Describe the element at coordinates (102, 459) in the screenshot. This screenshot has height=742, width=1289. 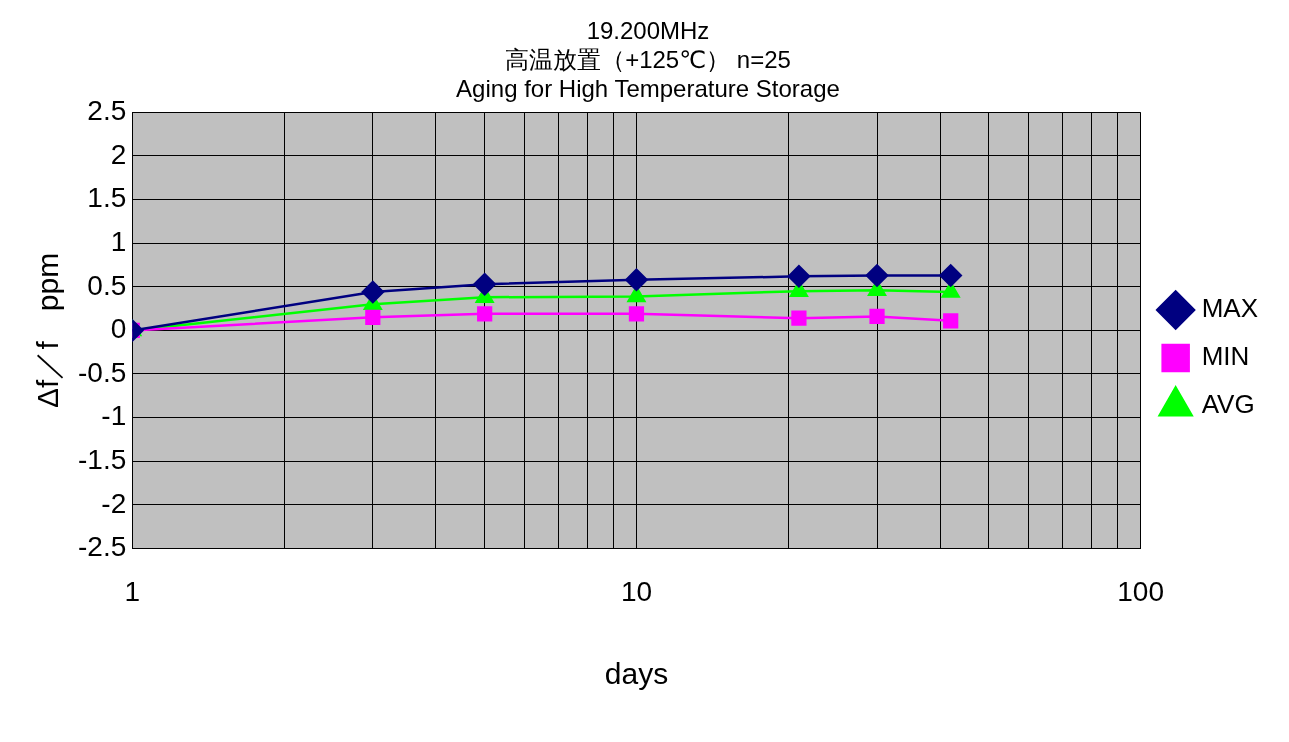
I see `y-tick-label: -1.5` at that location.